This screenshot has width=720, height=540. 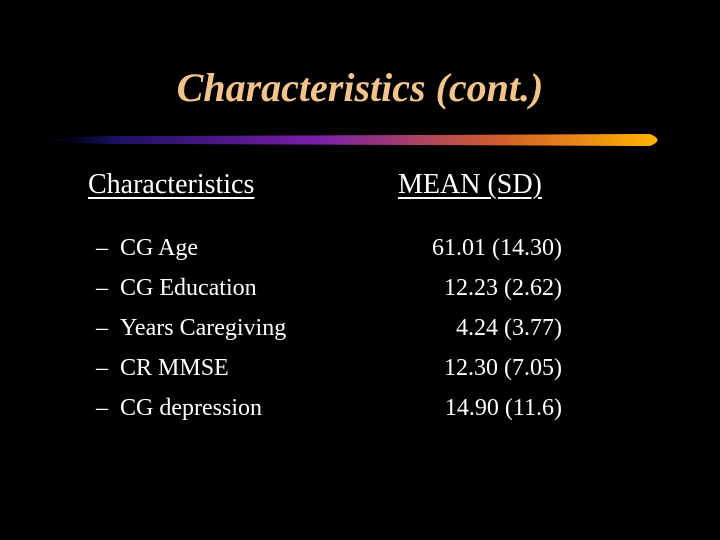 I want to click on characteristic-label: CG Age, so click(x=159, y=248).